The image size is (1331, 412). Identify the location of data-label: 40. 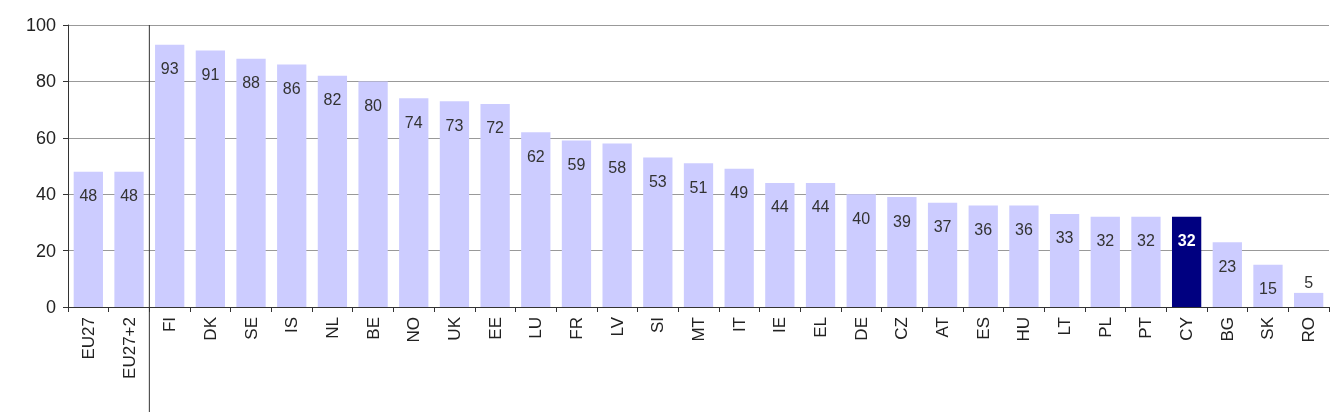
(861, 218).